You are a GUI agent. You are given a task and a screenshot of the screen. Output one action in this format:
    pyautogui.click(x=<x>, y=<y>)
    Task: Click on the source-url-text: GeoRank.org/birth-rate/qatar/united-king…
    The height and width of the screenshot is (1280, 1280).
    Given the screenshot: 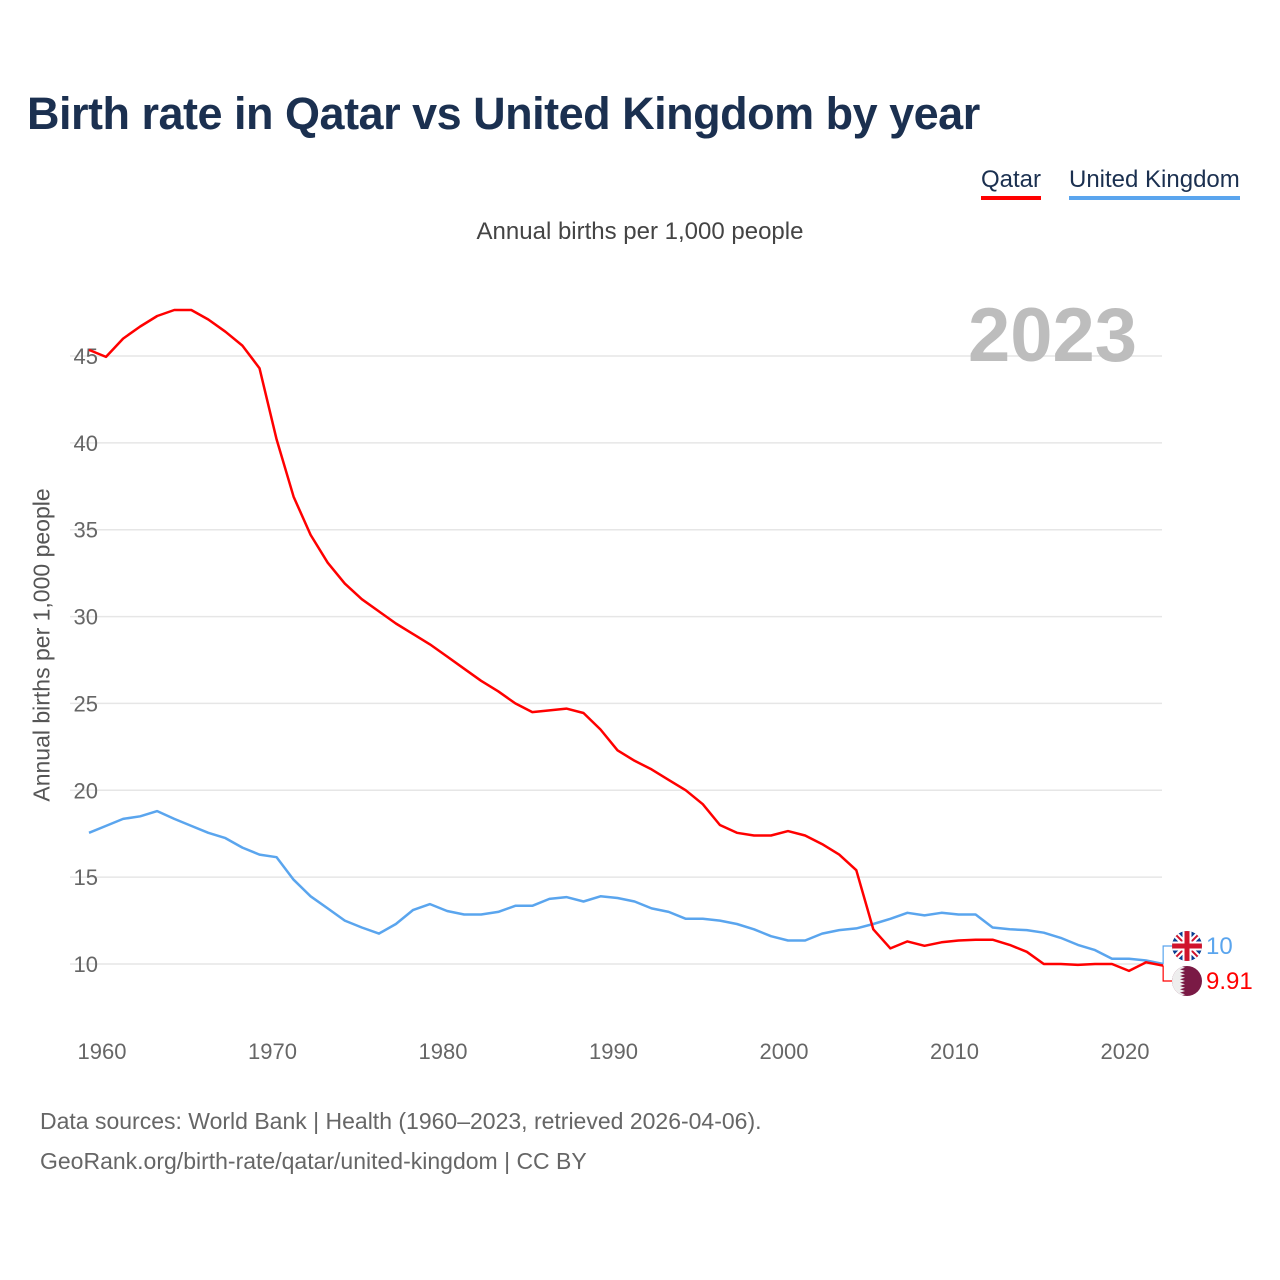 What is the action you would take?
    pyautogui.click(x=313, y=1161)
    